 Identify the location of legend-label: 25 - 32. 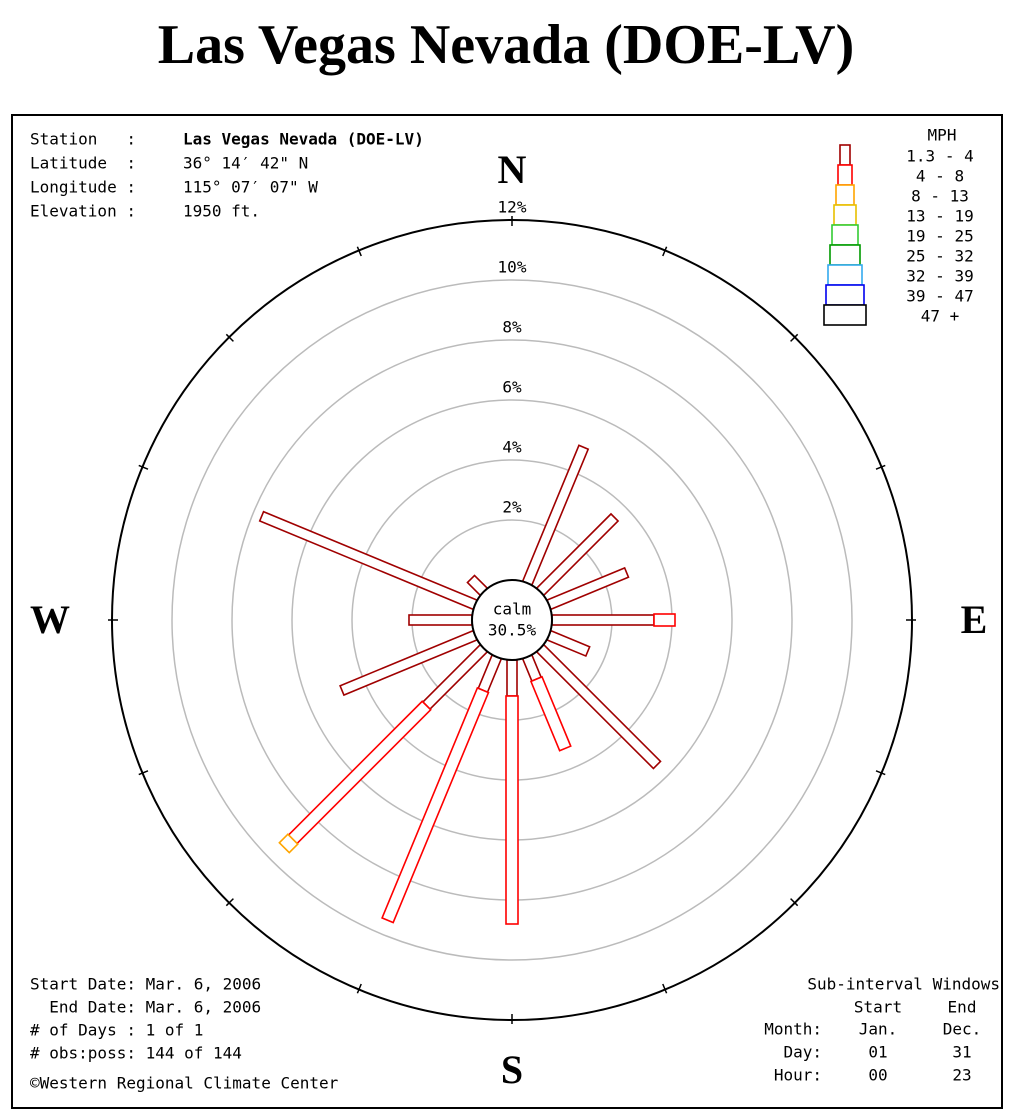
(939, 256).